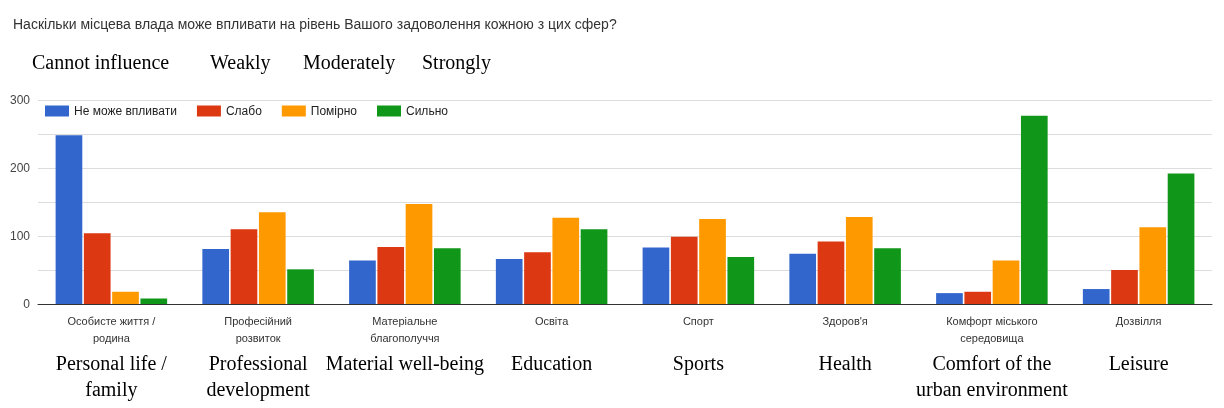 This screenshot has height=408, width=1224. What do you see at coordinates (698, 320) in the screenshot?
I see `x-tick-label: Спорт` at bounding box center [698, 320].